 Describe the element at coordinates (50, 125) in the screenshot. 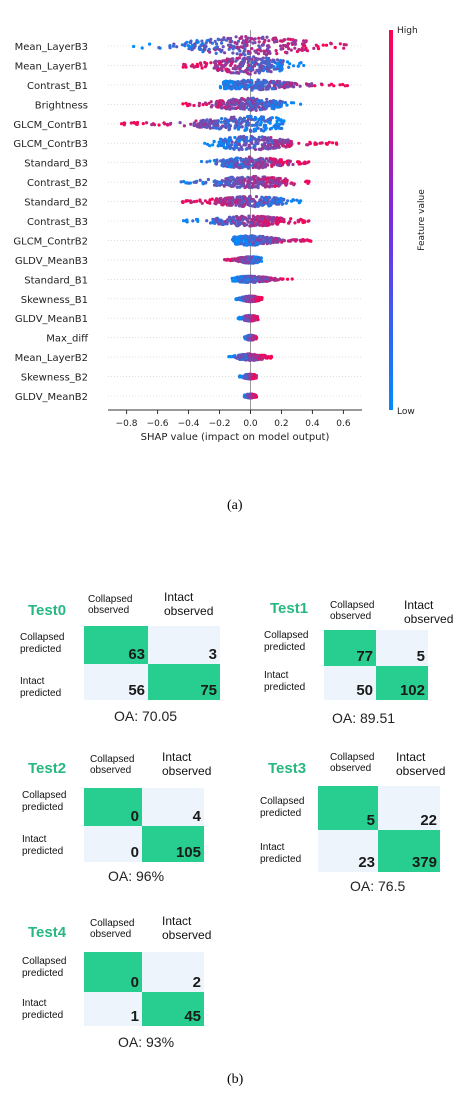

I see `feature-label: GLCM_ContrB1` at that location.